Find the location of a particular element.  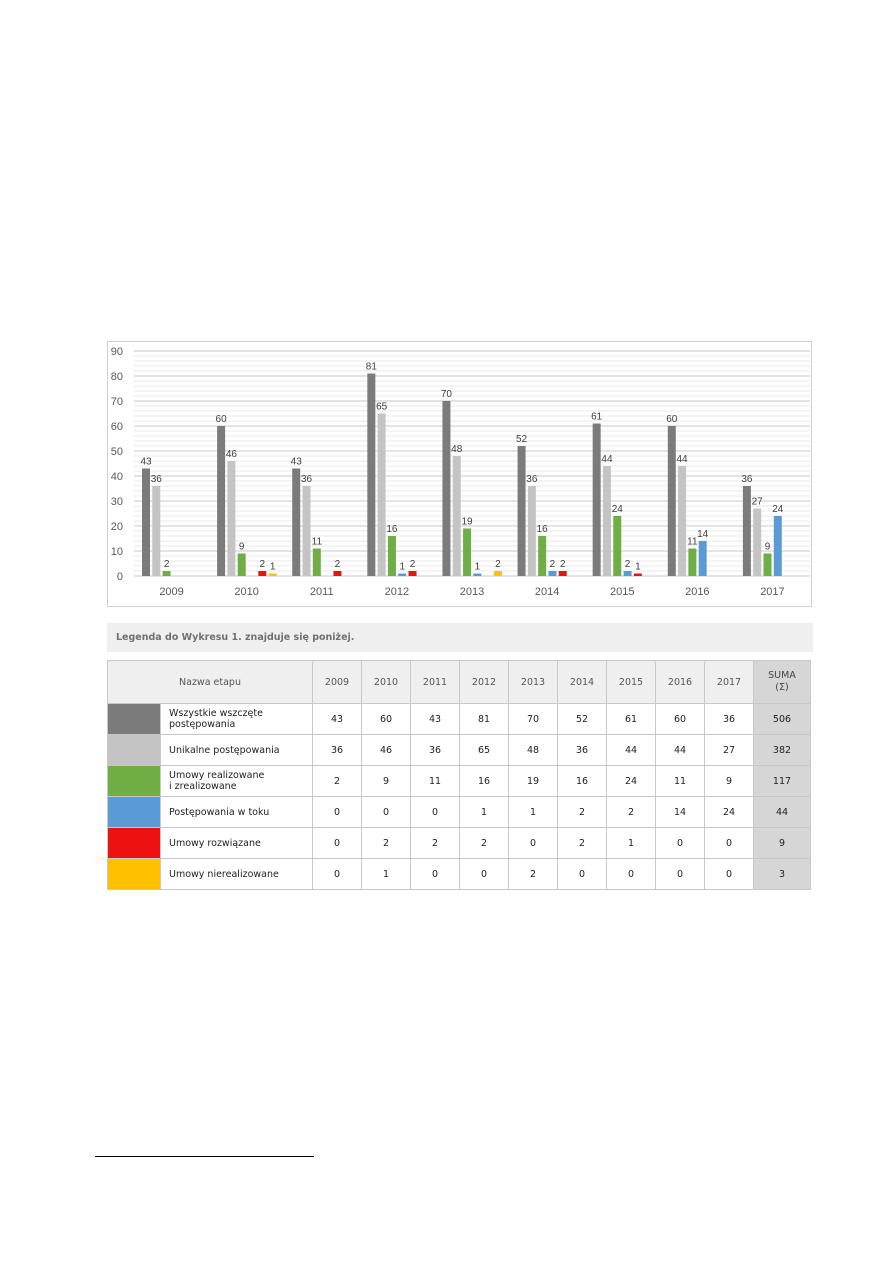

x-tick-label: 2011 is located at coordinates (322, 592).